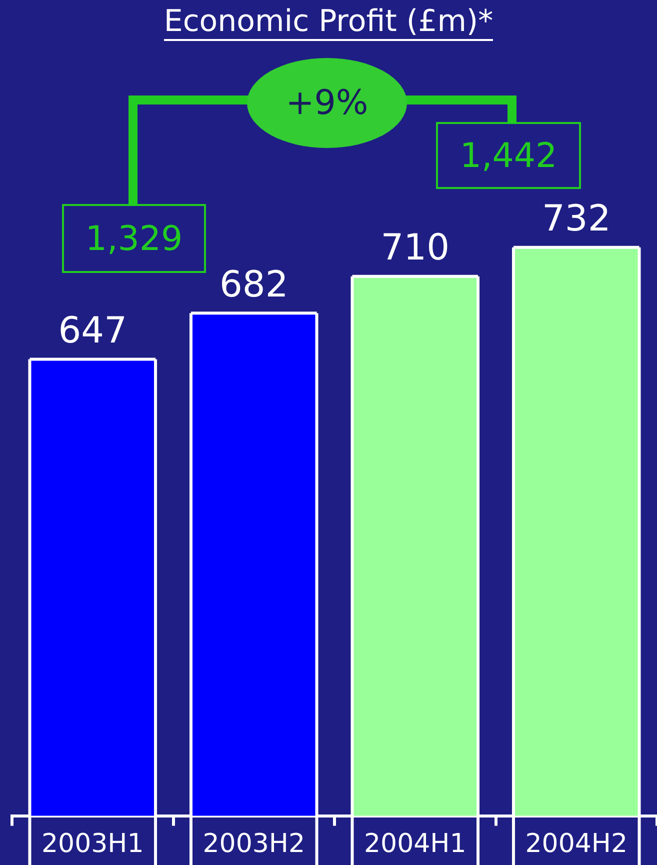 The width and height of the screenshot is (657, 865). What do you see at coordinates (134, 239) in the screenshot?
I see `annotation: 1,329` at bounding box center [134, 239].